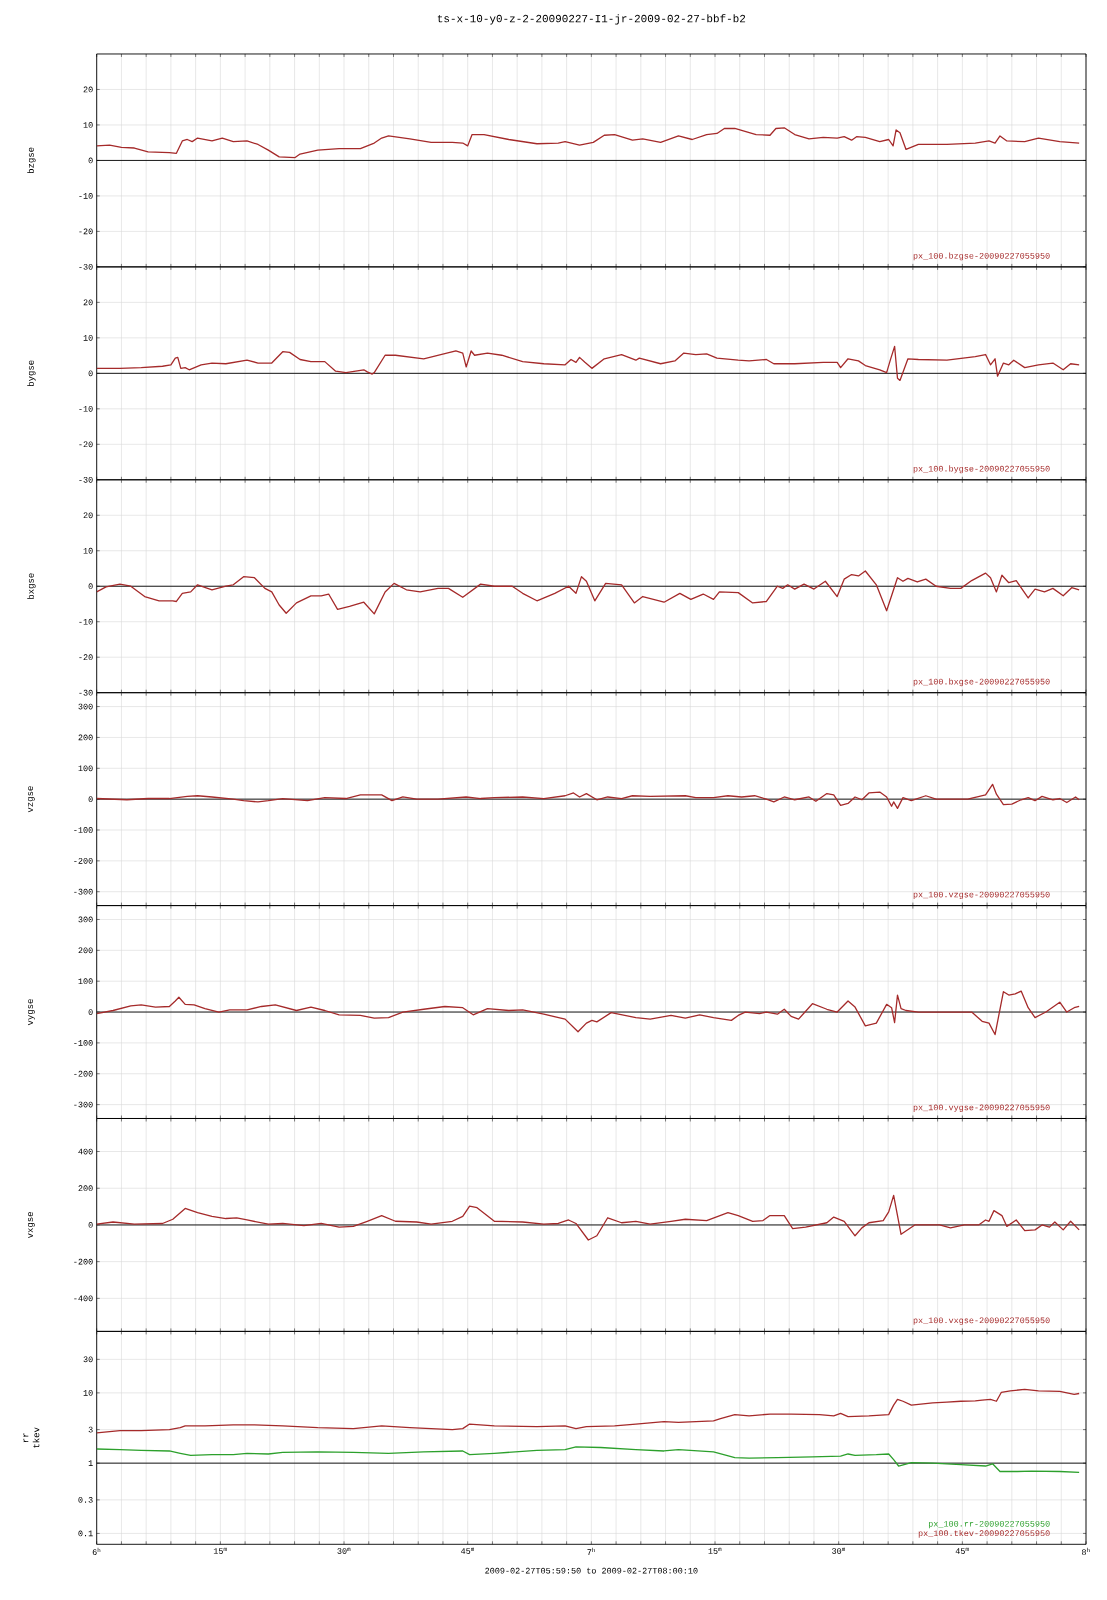  Describe the element at coordinates (989, 1524) in the screenshot. I see `text: px_100.rr-20090227055950` at that location.